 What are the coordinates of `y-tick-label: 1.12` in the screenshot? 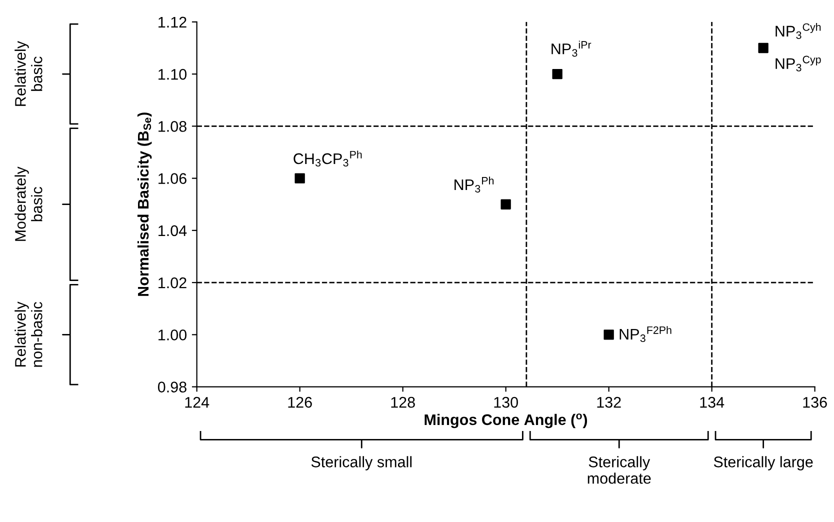 It's located at (172, 22).